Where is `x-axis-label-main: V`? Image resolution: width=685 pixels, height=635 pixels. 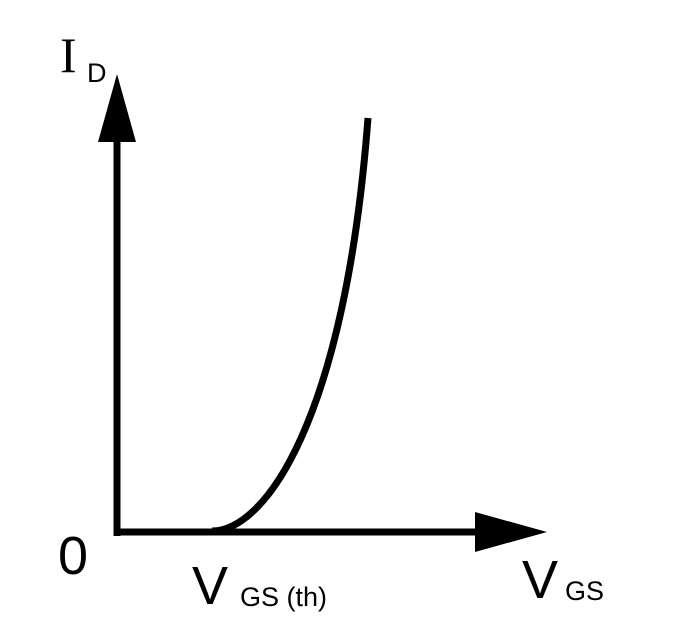 x-axis-label-main: V is located at coordinates (540, 580).